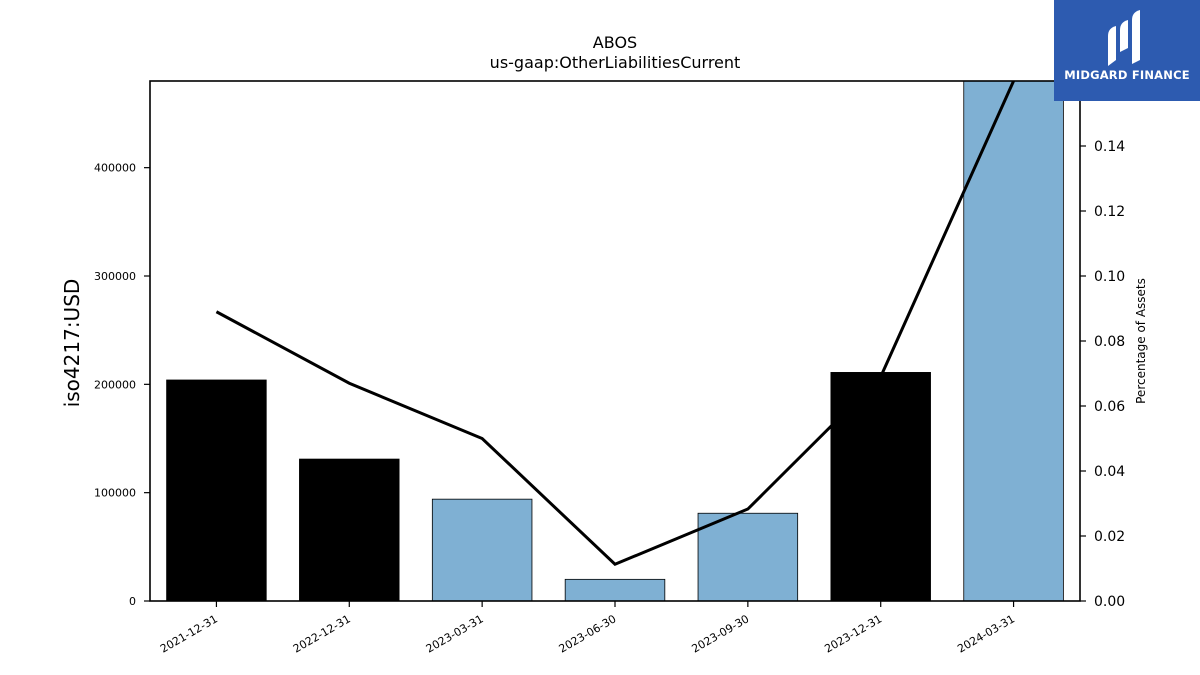 The height and width of the screenshot is (675, 1200). What do you see at coordinates (115, 276) in the screenshot?
I see `left-tick-label: 300000` at bounding box center [115, 276].